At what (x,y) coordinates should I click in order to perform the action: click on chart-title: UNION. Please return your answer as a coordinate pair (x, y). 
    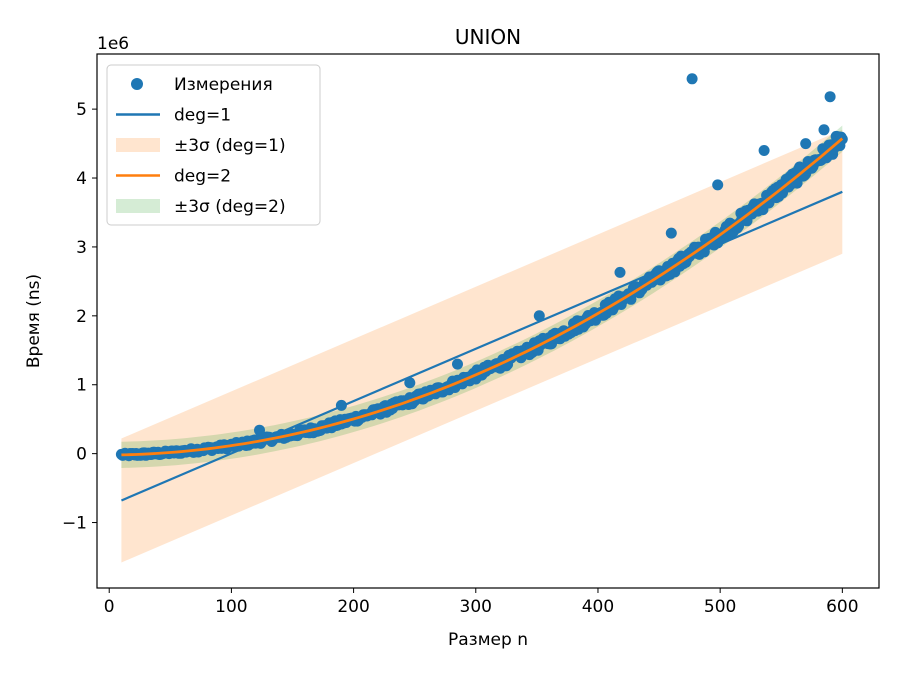
    Looking at the image, I should click on (488, 37).